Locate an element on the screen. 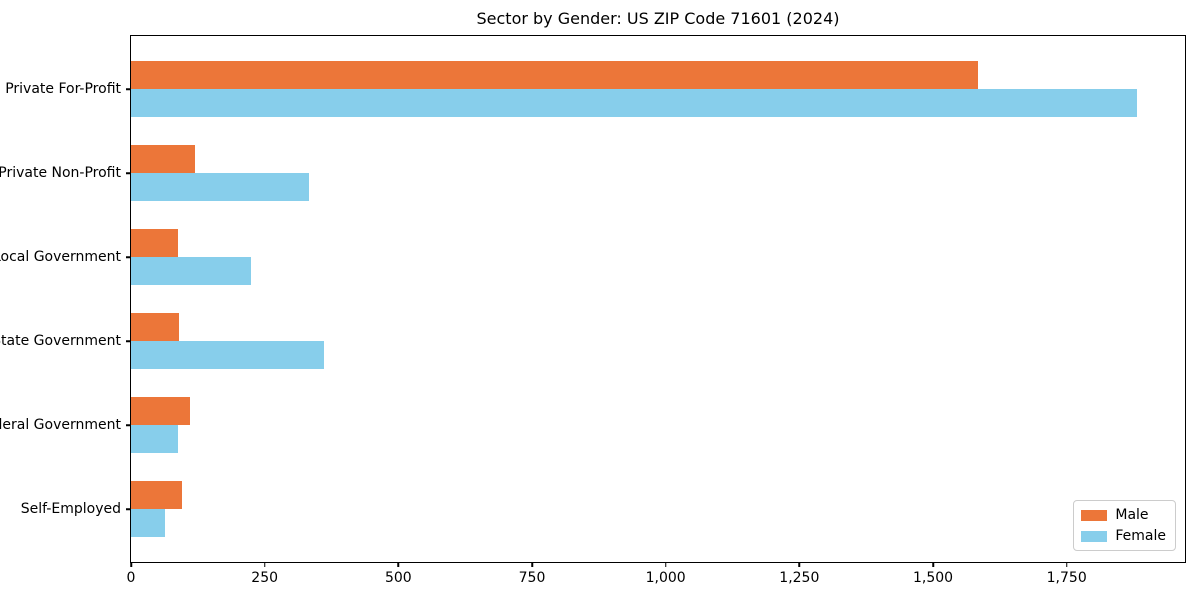 This screenshot has width=1200, height=600. bar-female-state-government is located at coordinates (227, 355).